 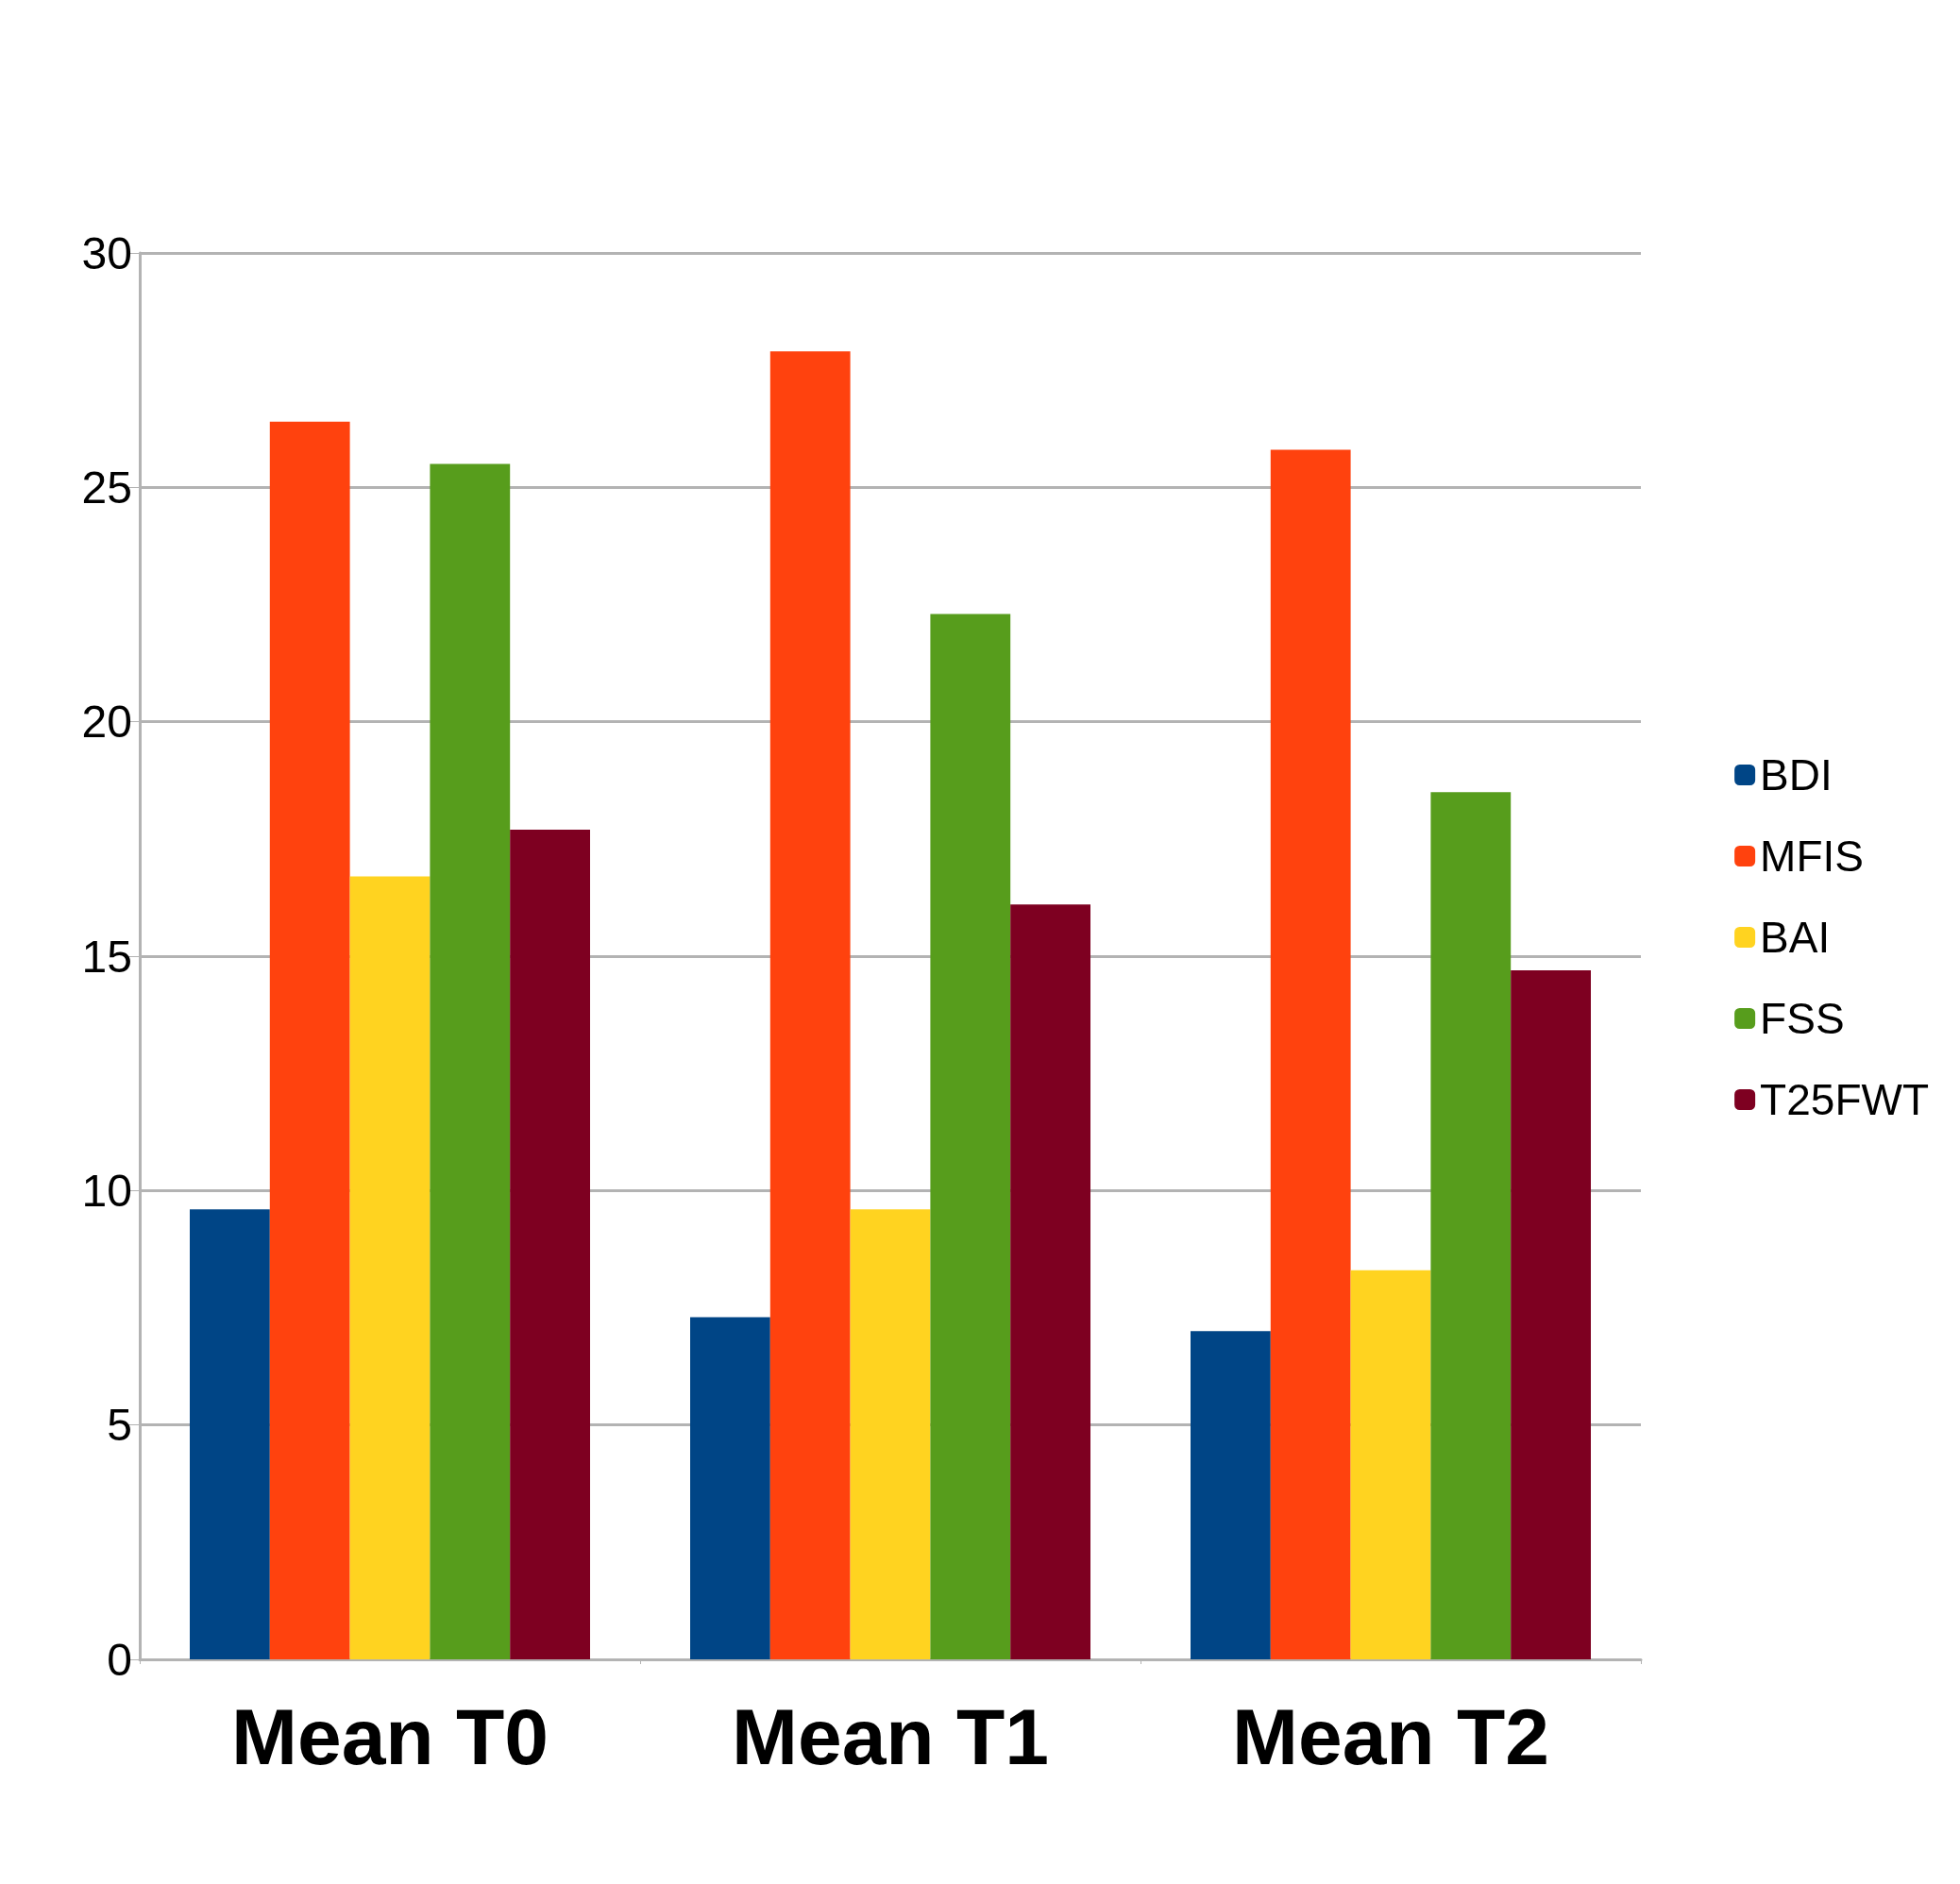 What do you see at coordinates (1812, 856) in the screenshot?
I see `legend-label: MFIS` at bounding box center [1812, 856].